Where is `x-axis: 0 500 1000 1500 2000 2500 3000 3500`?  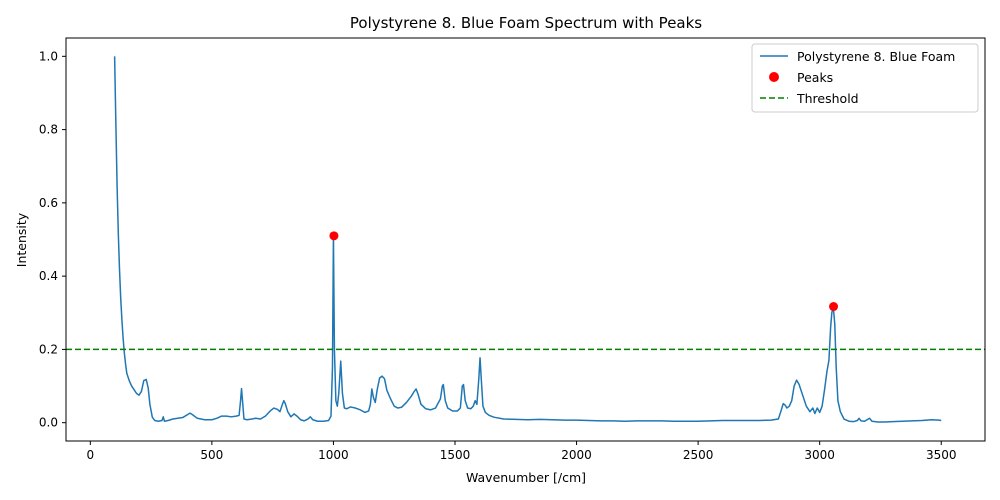
x-axis: 0 500 1000 1500 2000 2500 3000 3500 is located at coordinates (521, 451).